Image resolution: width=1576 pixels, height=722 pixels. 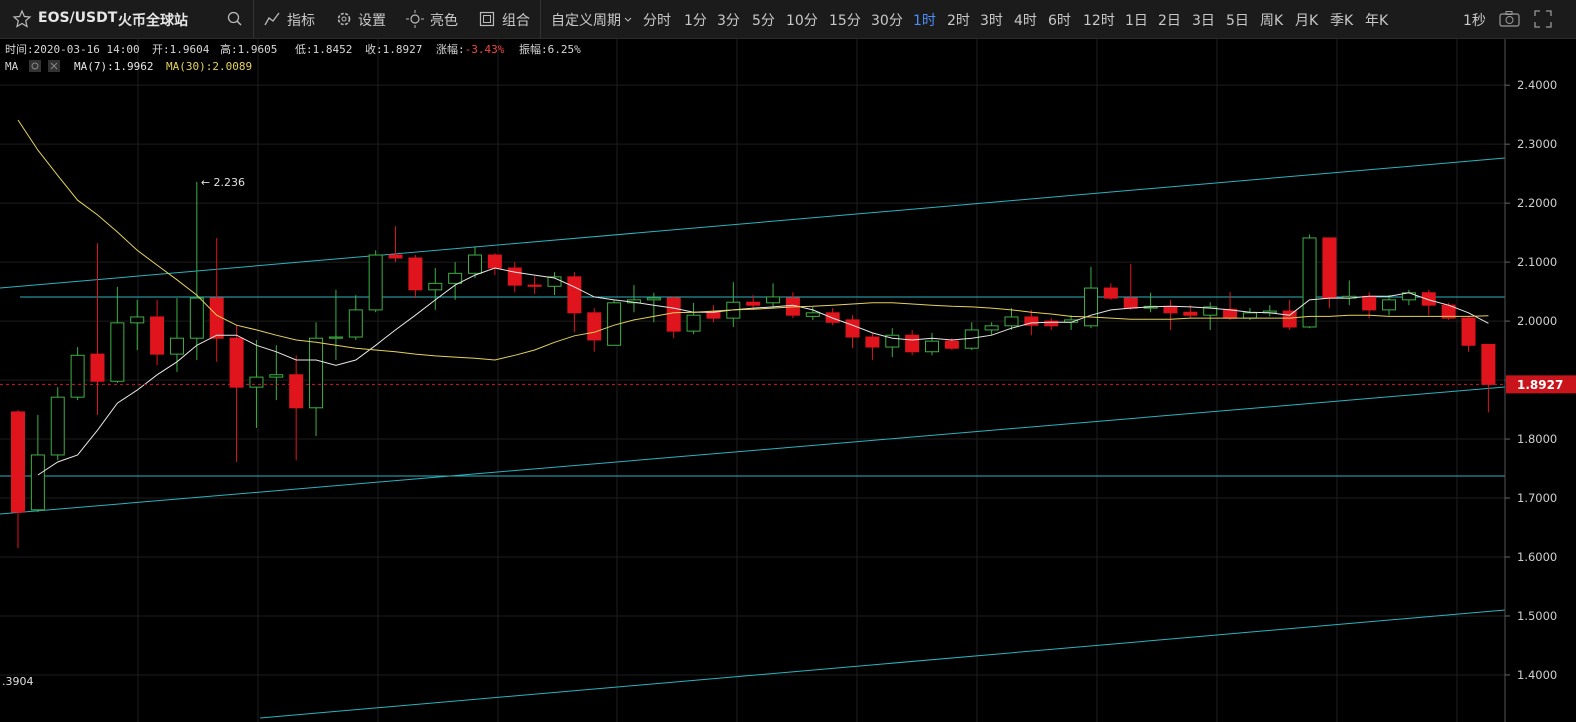 What do you see at coordinates (402, 49) in the screenshot?
I see `info-value: 1.8927` at bounding box center [402, 49].